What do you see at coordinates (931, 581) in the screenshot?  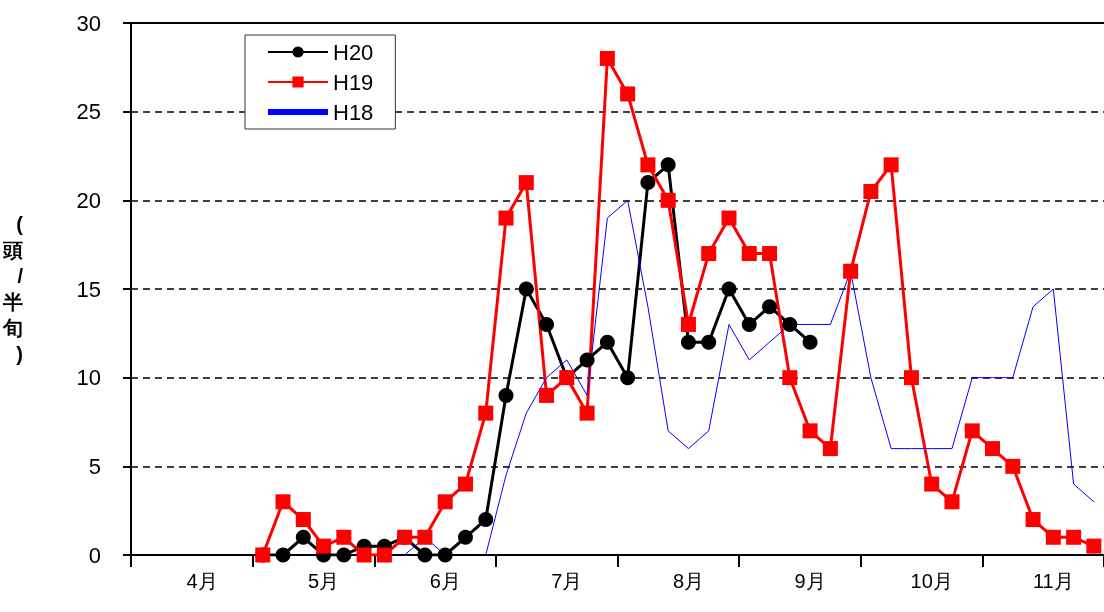 I see `x-tick-label: 10月` at bounding box center [931, 581].